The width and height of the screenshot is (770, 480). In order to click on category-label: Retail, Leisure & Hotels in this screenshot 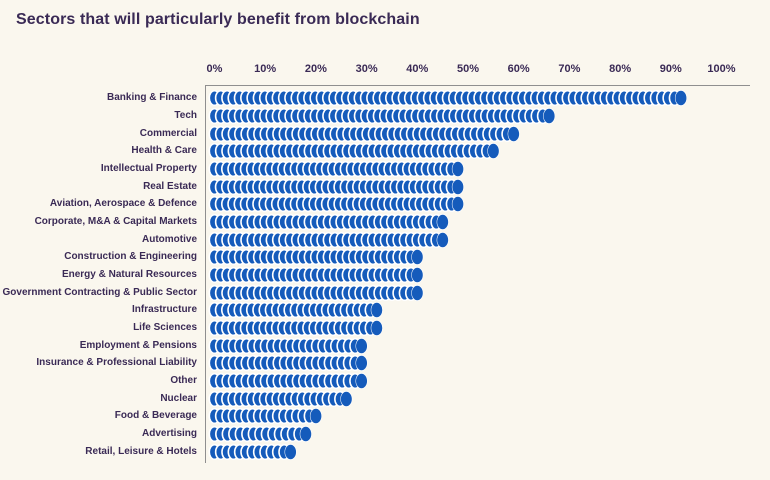, I will do `click(141, 451)`.